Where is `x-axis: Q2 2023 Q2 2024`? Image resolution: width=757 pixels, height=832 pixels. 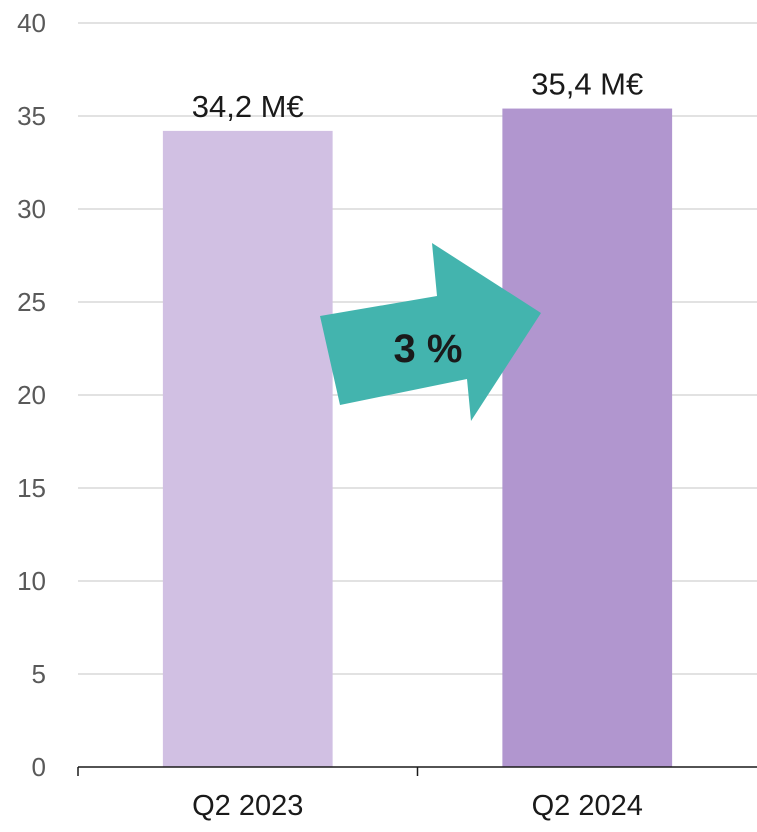
x-axis: Q2 2023 Q2 2024 is located at coordinates (417, 794).